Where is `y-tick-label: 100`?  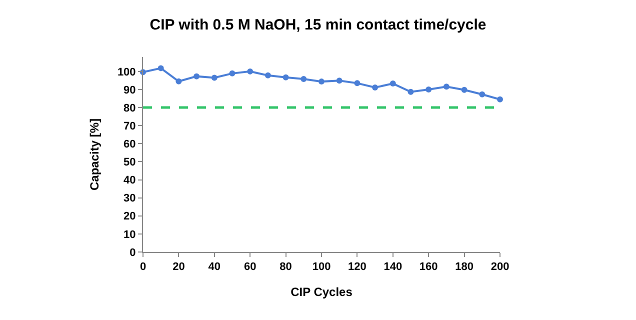 y-tick-label: 100 is located at coordinates (126, 72).